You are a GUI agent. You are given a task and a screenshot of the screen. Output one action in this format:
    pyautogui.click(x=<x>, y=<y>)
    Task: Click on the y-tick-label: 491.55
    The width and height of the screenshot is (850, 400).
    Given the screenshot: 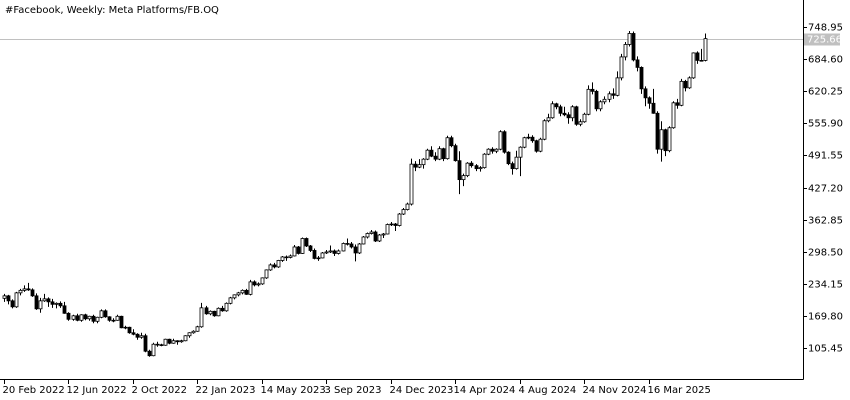 What is the action you would take?
    pyautogui.click(x=825, y=156)
    